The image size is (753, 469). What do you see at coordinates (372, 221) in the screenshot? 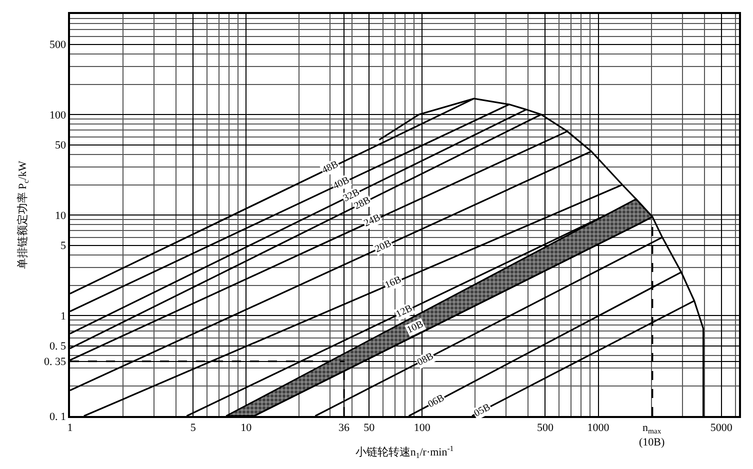
I see `text: 24B` at bounding box center [372, 221].